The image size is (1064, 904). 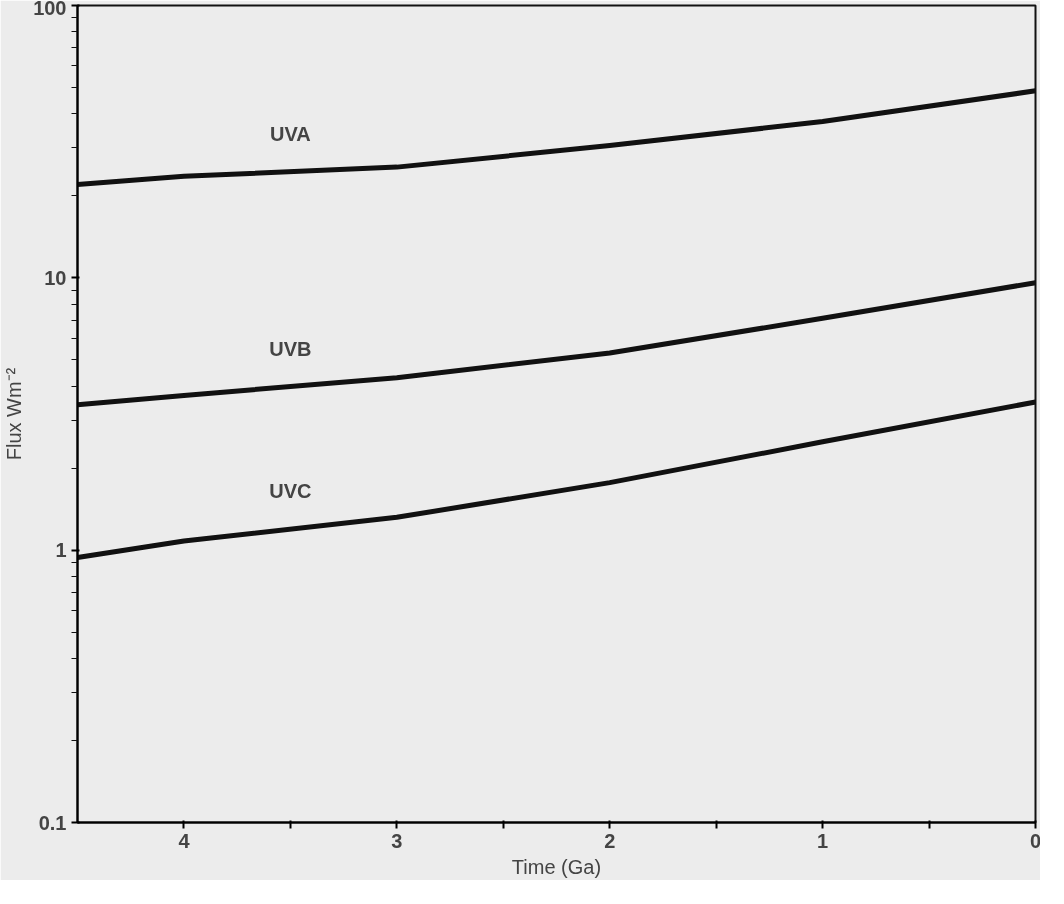 I want to click on x-tick-label: 2, so click(x=610, y=840).